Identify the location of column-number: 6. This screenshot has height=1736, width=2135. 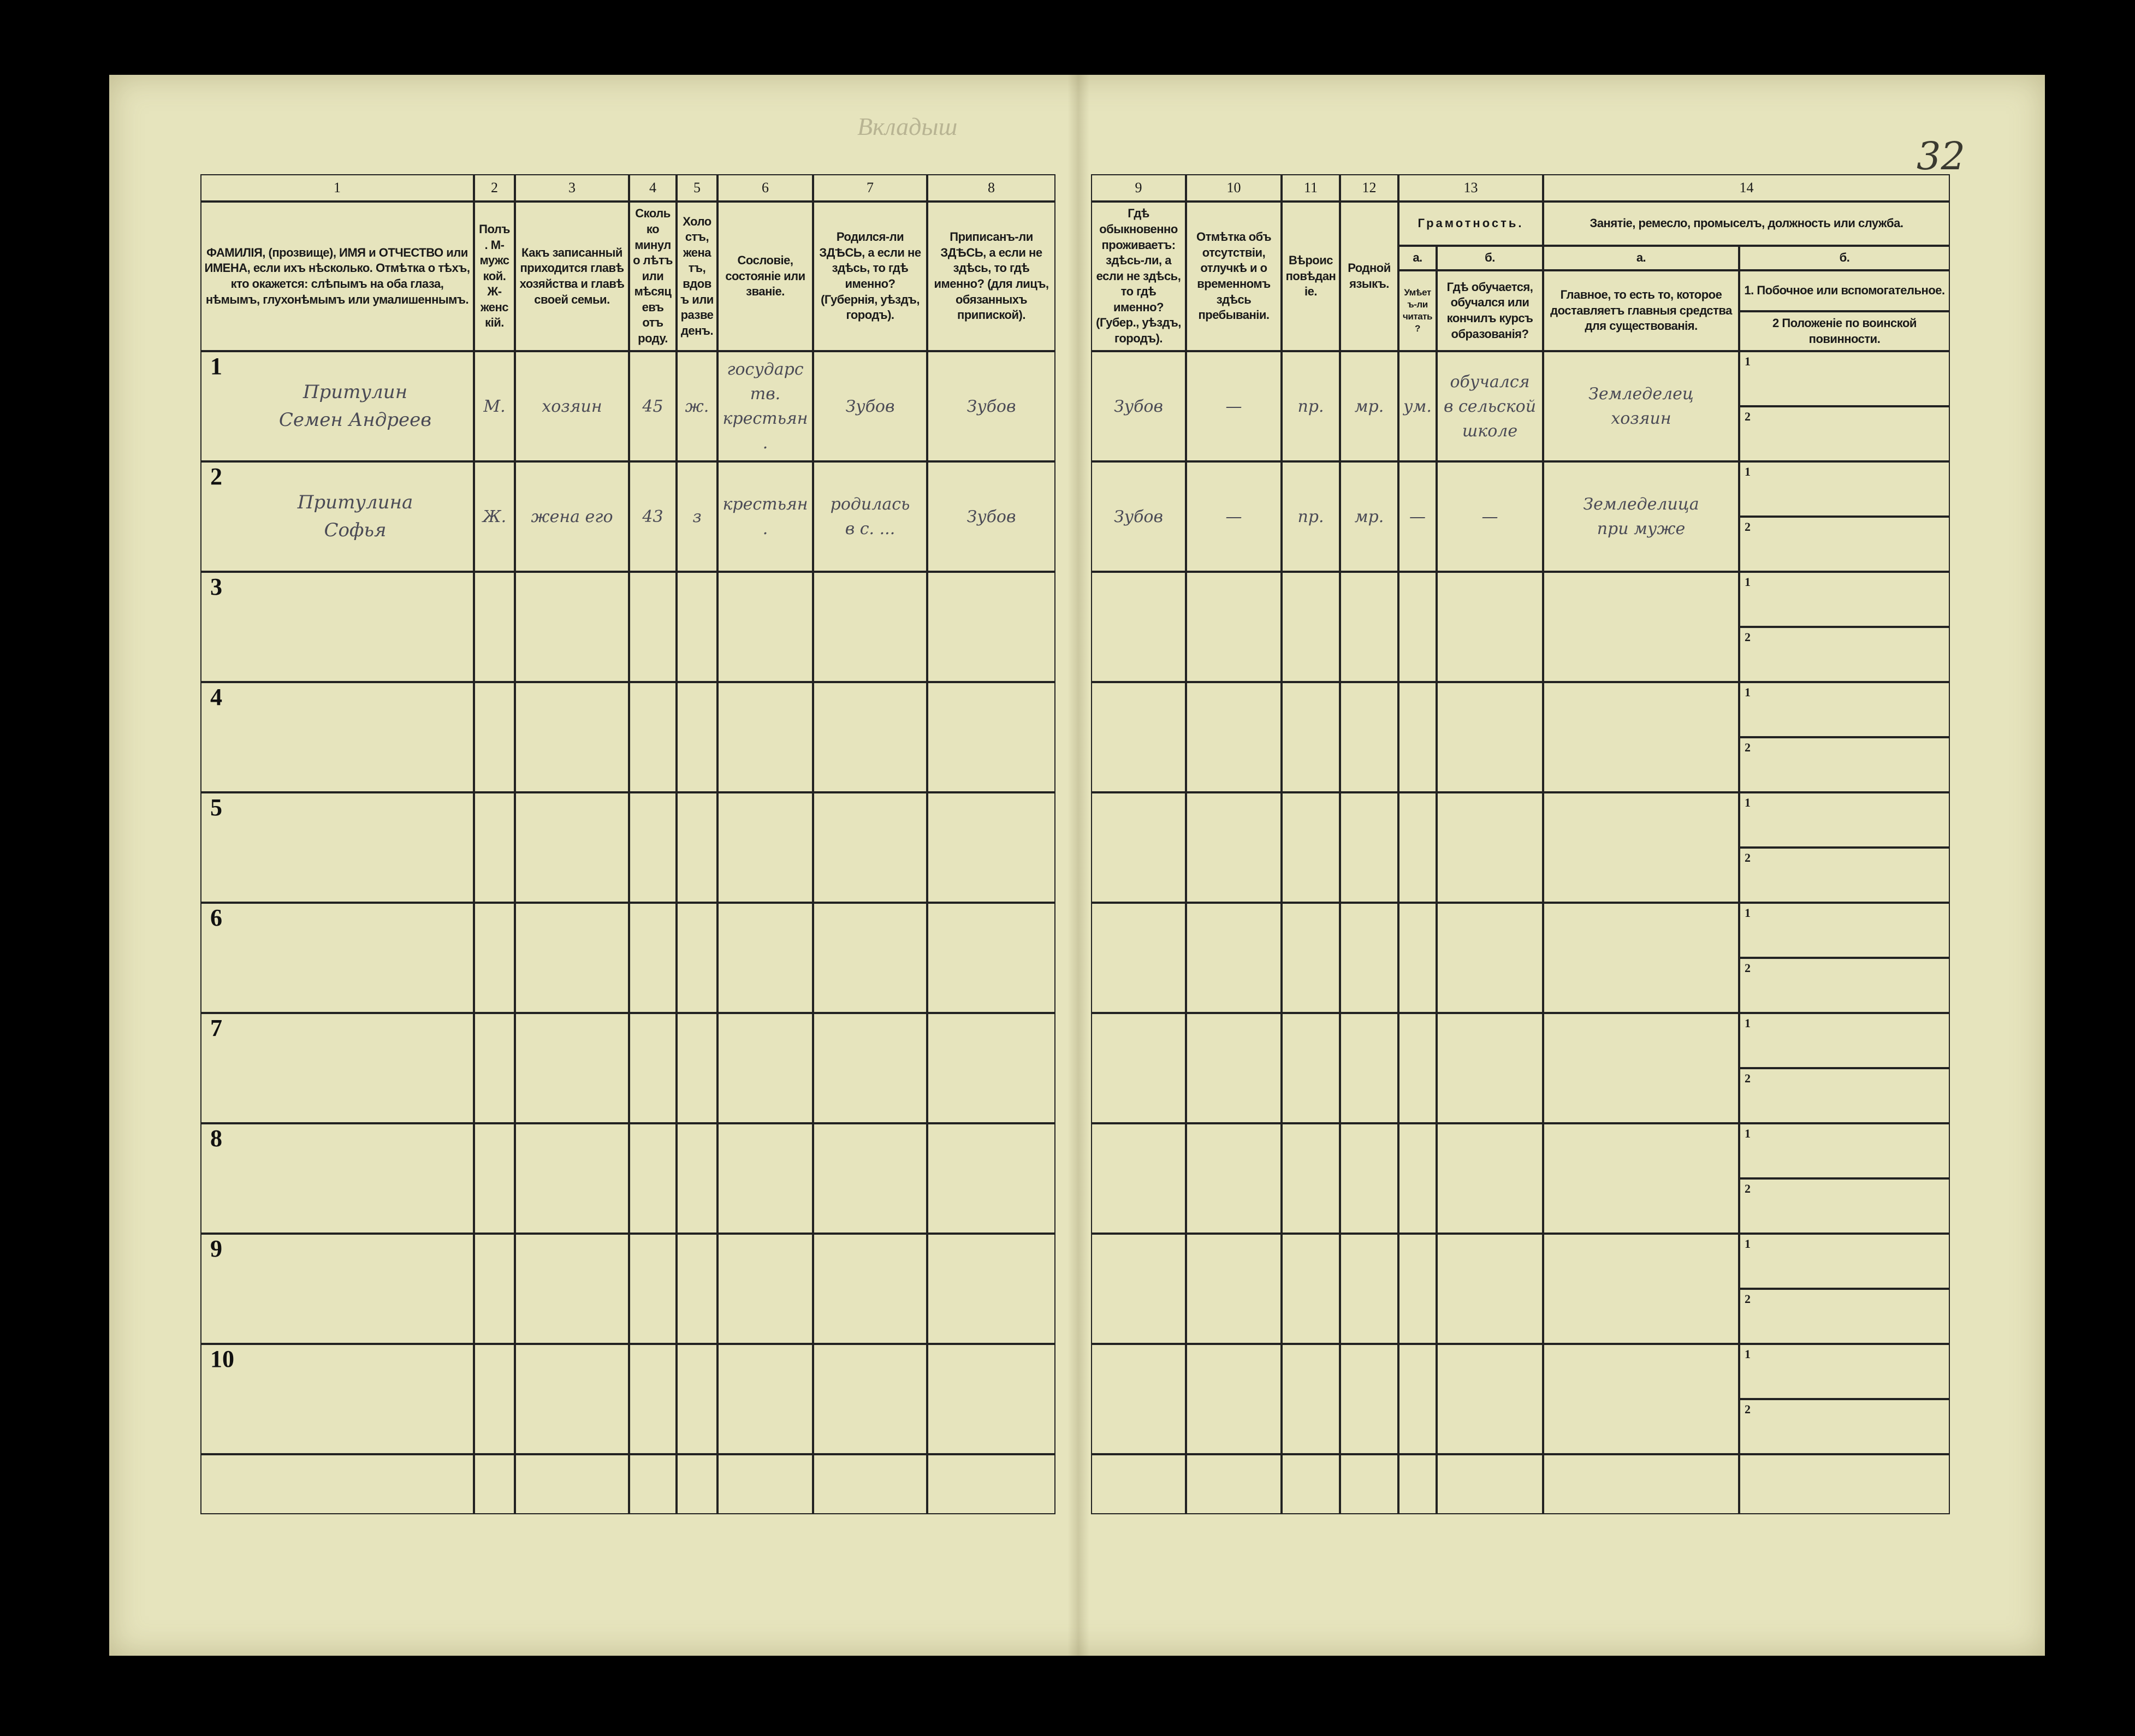
(765, 188).